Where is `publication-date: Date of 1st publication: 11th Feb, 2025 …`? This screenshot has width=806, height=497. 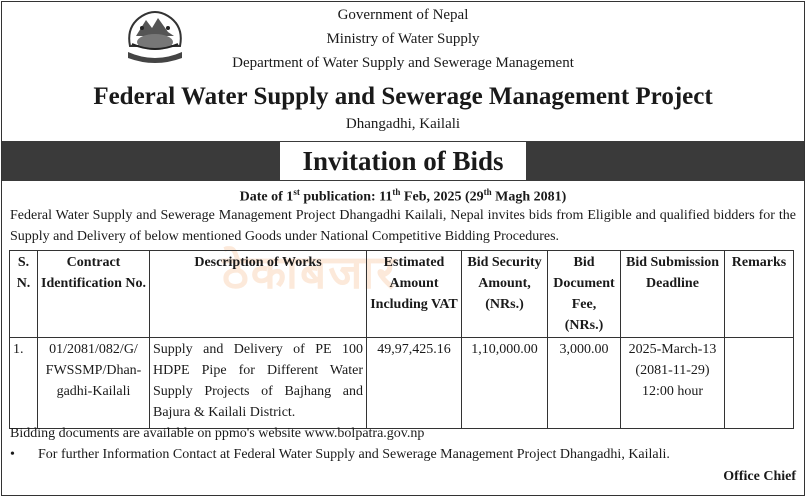
publication-date: Date of 1st publication: 11th Feb, 2025 … is located at coordinates (403, 196).